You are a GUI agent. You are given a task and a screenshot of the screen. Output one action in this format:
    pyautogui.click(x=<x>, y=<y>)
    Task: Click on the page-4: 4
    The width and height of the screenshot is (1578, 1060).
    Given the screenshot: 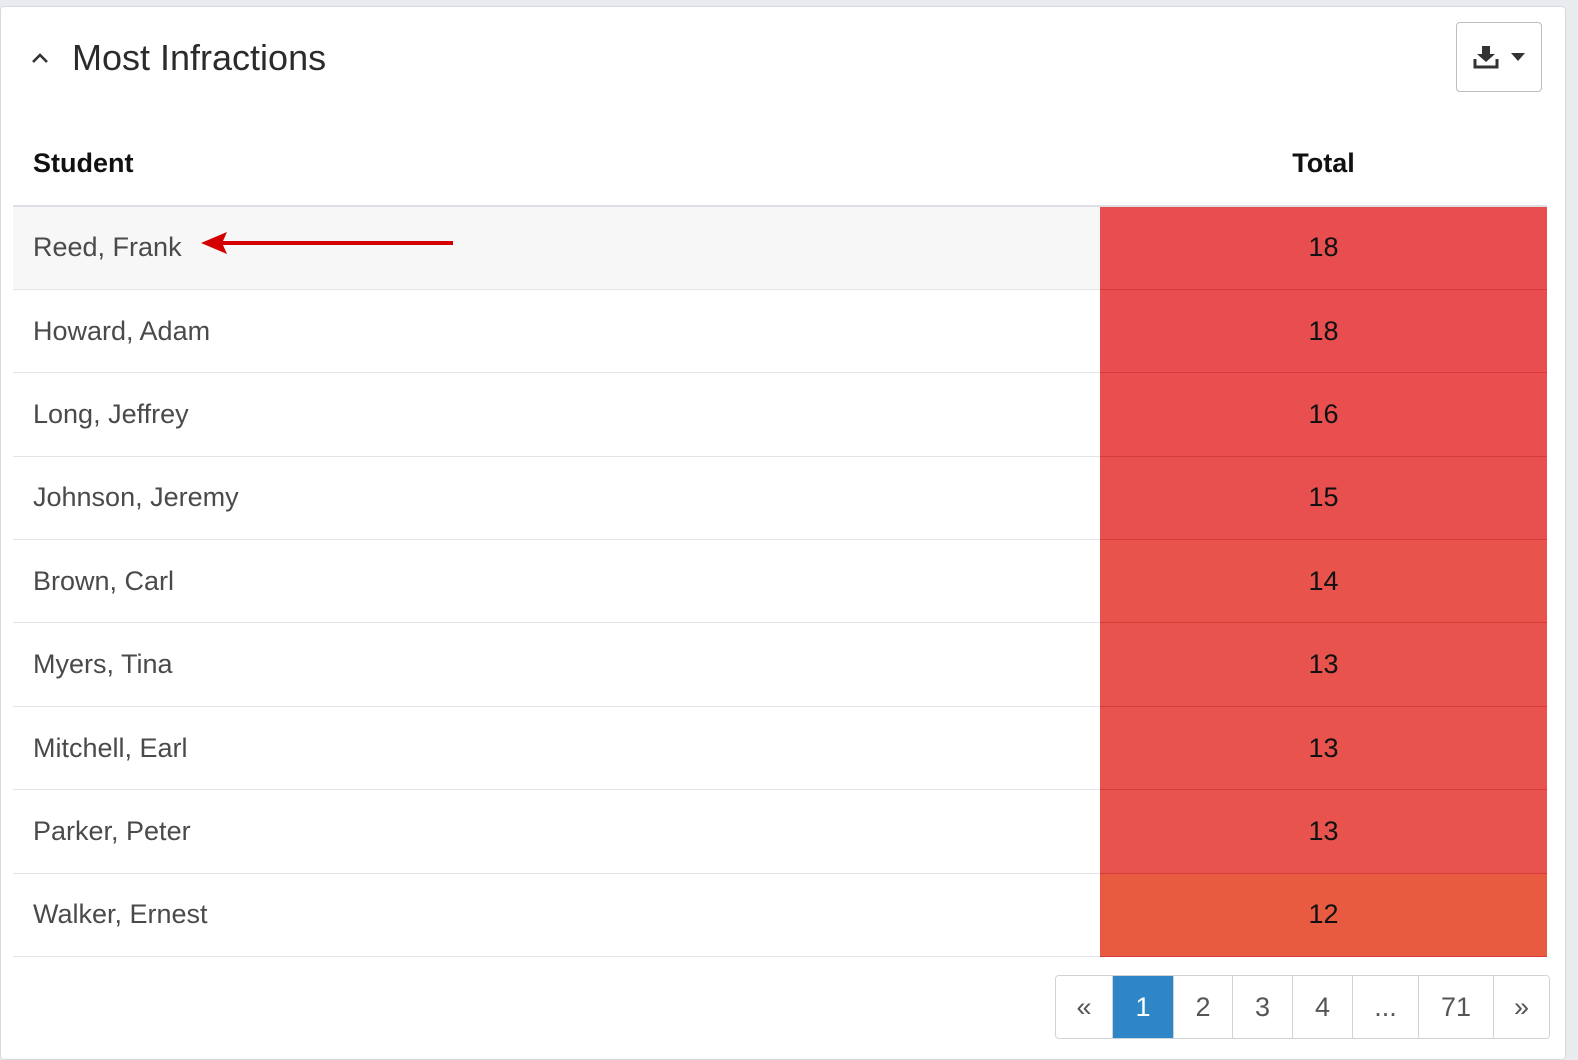 What is the action you would take?
    pyautogui.click(x=1322, y=1007)
    